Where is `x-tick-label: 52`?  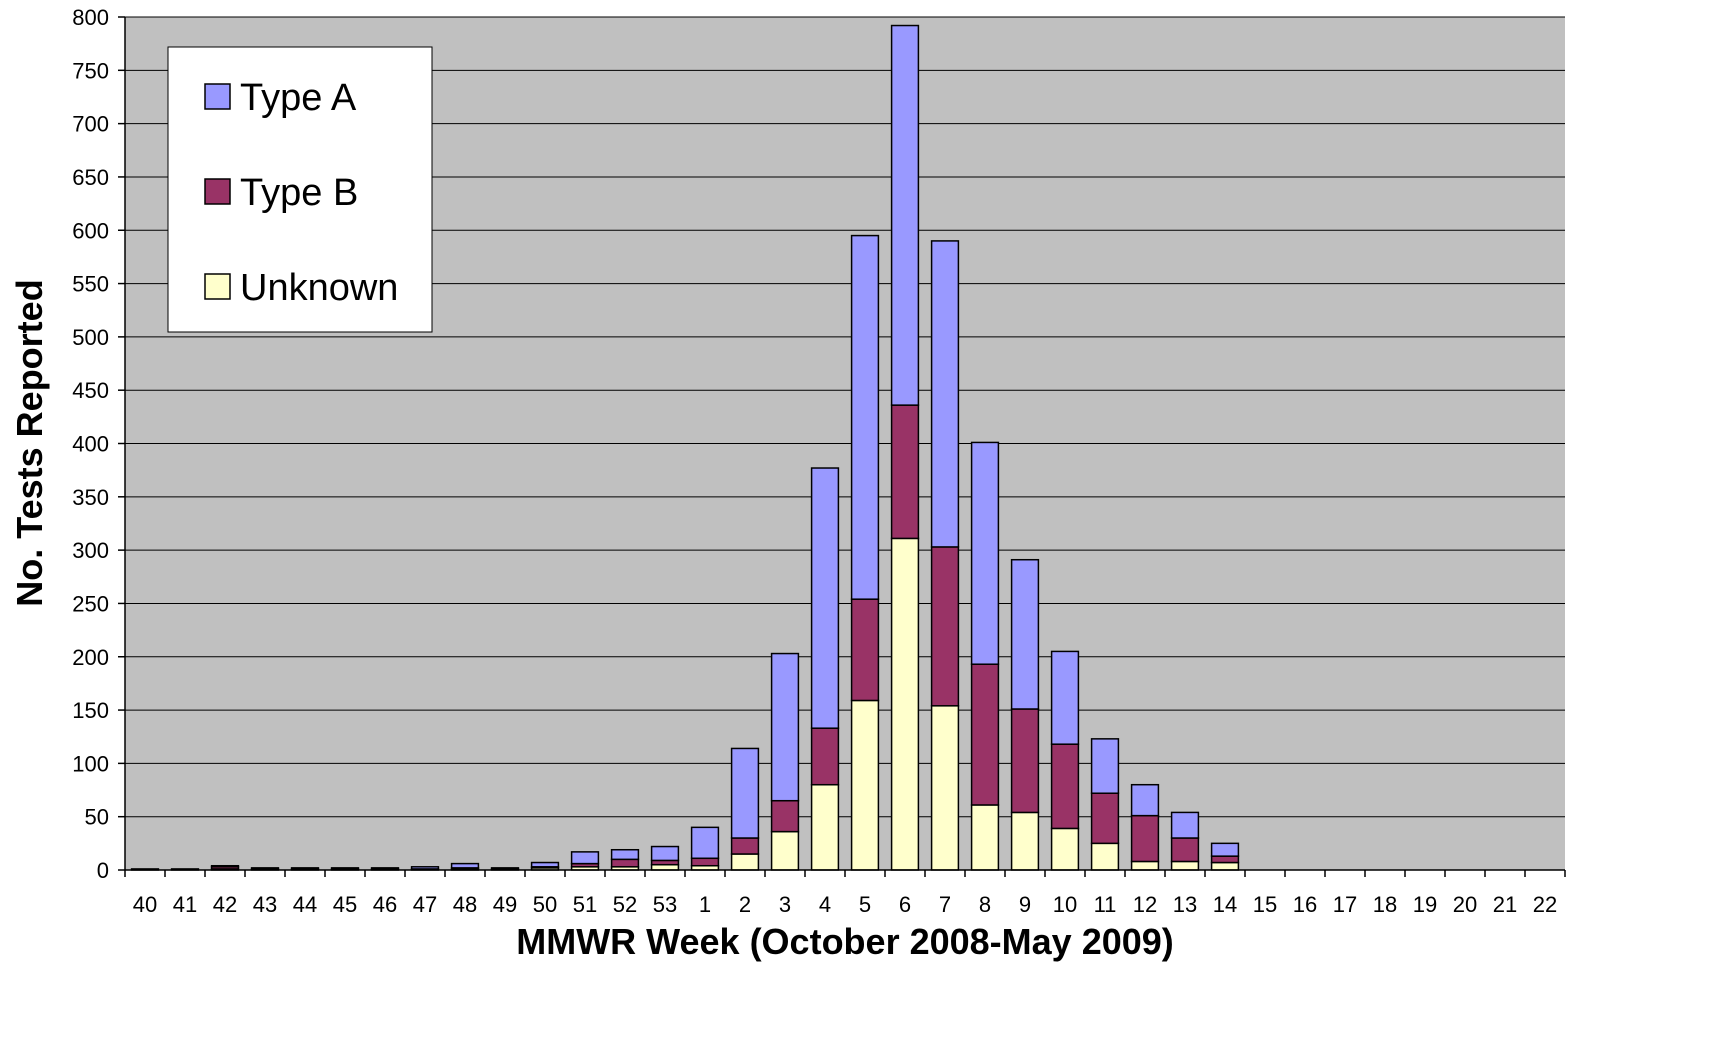 x-tick-label: 52 is located at coordinates (625, 904).